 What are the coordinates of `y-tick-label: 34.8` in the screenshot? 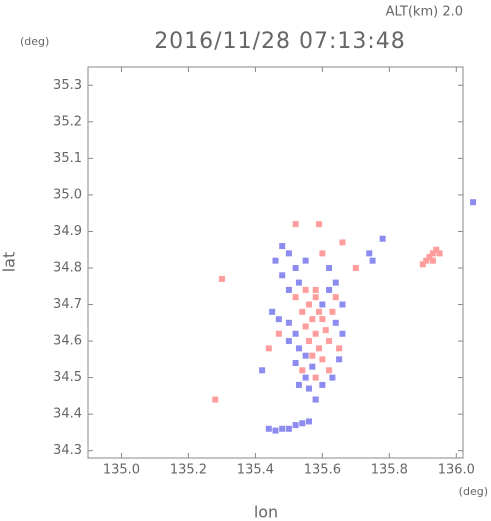 It's located at (67, 267).